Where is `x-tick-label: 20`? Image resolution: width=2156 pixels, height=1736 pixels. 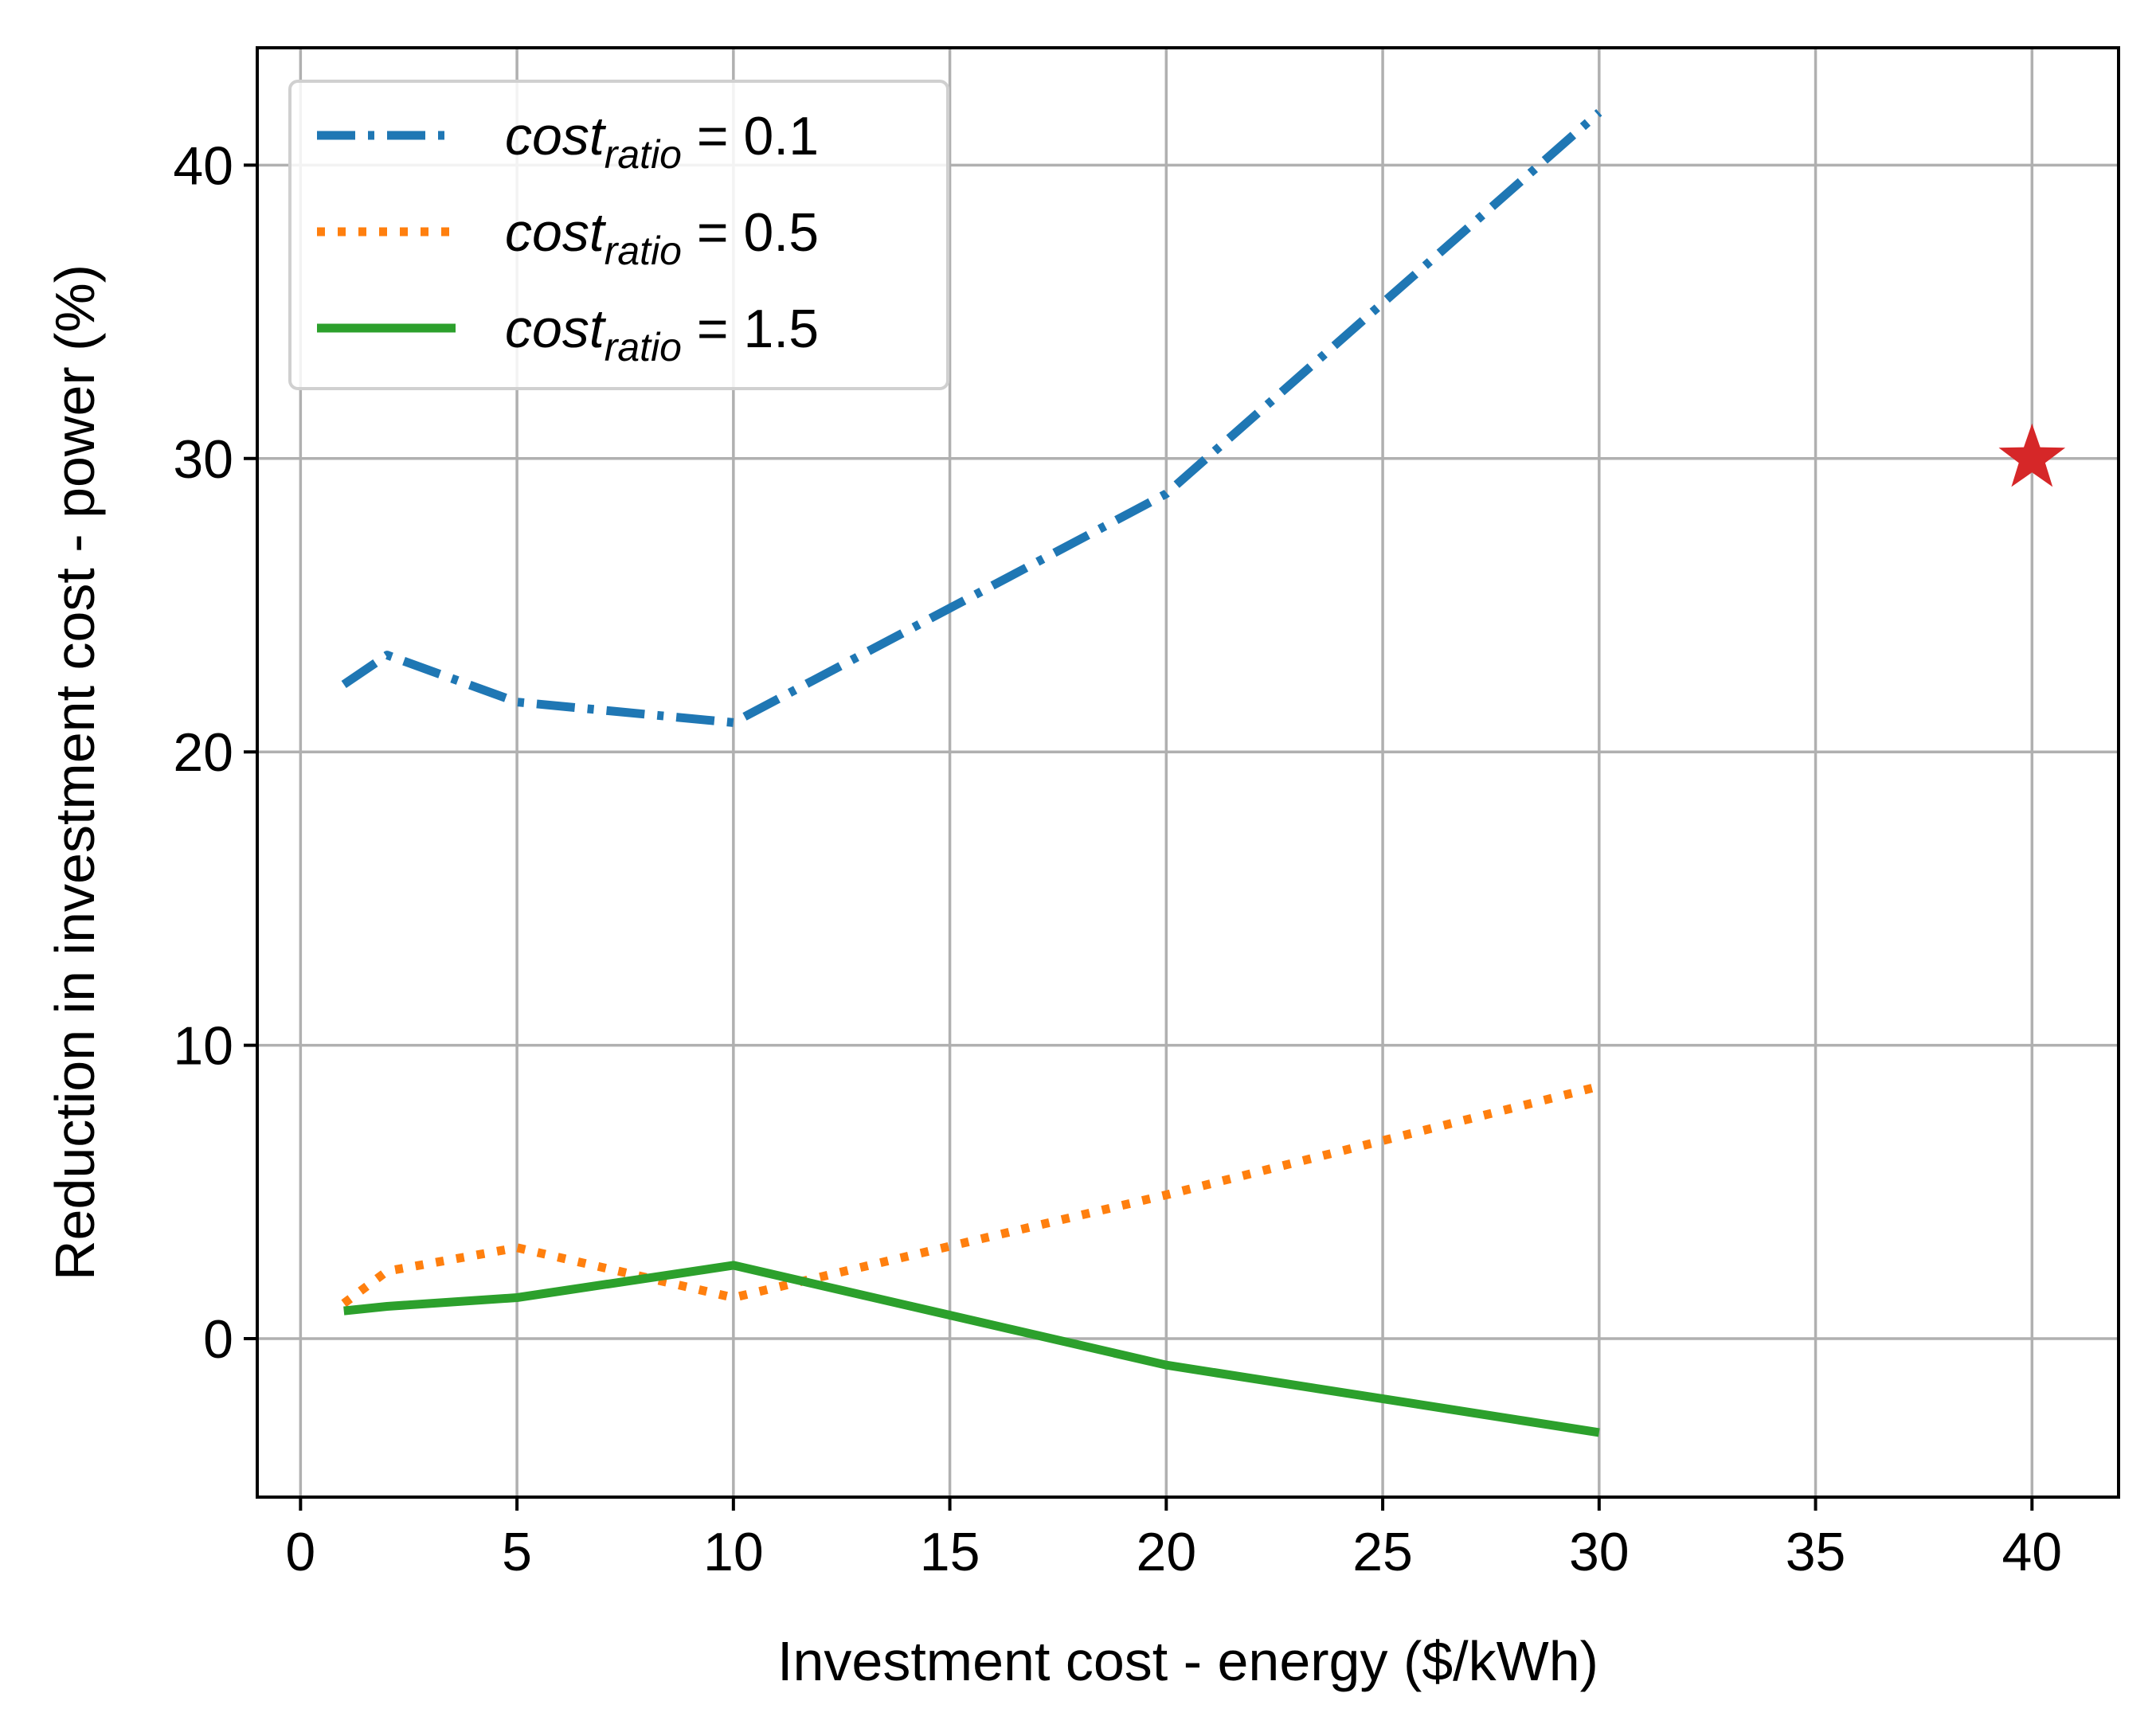
x-tick-label: 20 is located at coordinates (1167, 1552).